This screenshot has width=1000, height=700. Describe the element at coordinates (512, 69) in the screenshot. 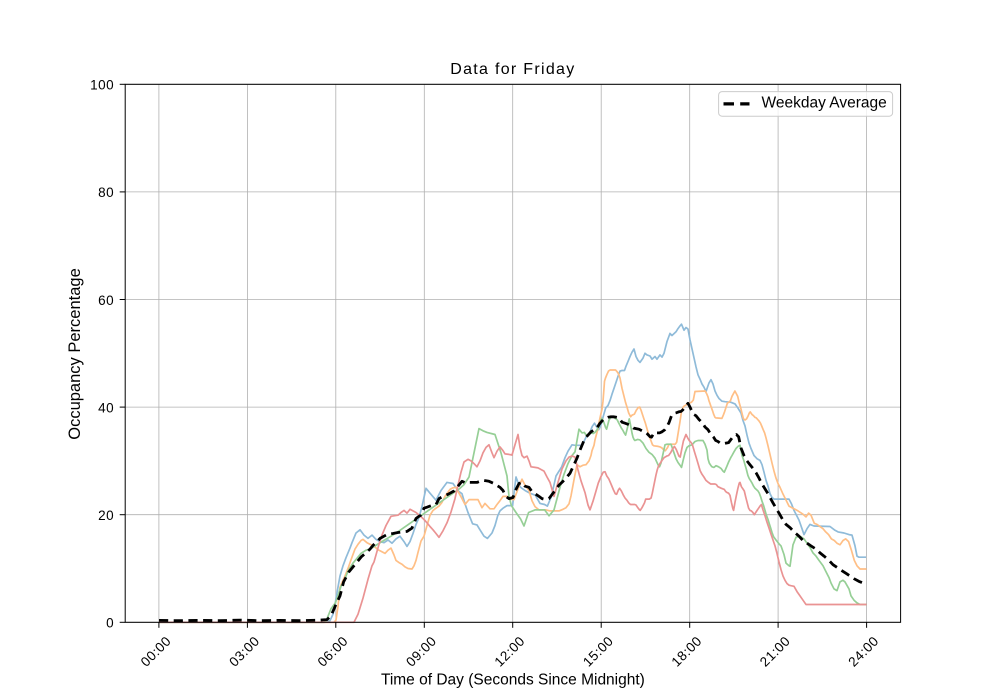

I see `svg-text: Data for Friday` at that location.